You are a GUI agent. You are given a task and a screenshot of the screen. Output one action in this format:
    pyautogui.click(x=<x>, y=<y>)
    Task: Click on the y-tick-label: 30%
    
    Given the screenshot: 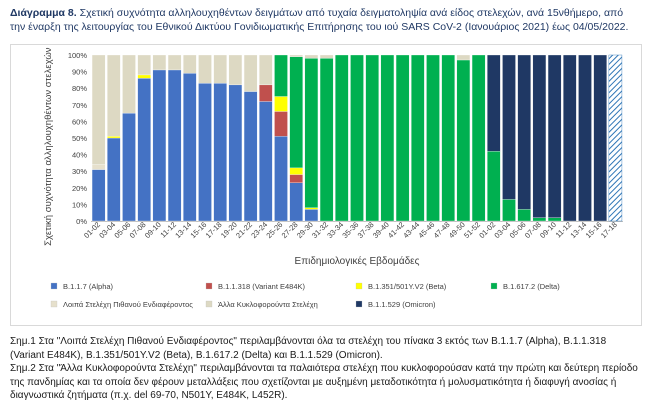 What is the action you would take?
    pyautogui.click(x=79, y=171)
    